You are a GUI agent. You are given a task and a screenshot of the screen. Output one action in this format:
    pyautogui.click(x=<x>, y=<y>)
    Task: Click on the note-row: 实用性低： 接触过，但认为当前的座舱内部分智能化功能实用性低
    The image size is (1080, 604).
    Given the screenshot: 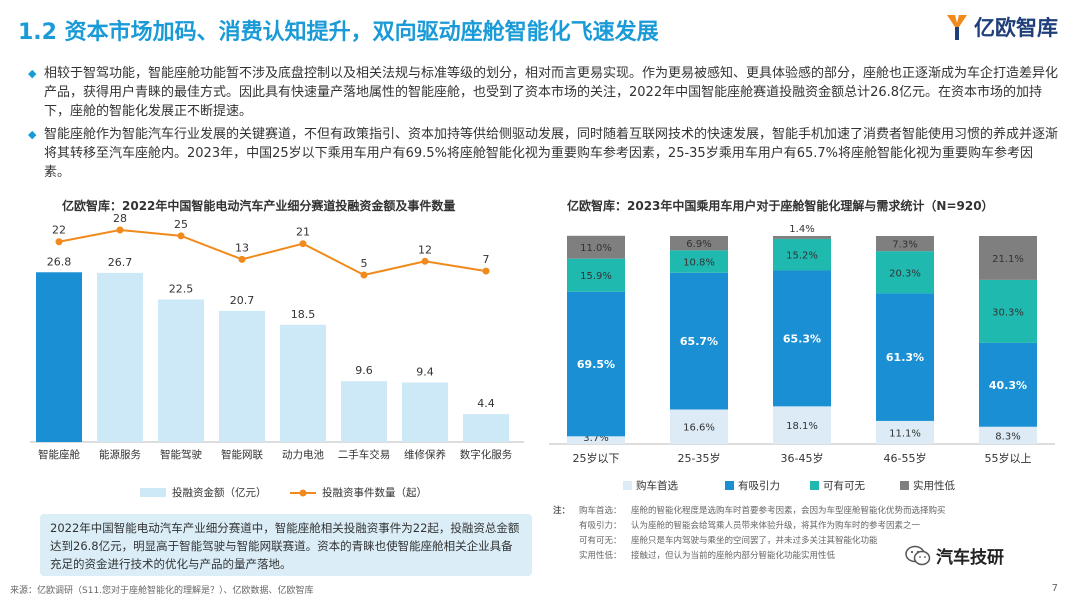 What is the action you would take?
    pyautogui.click(x=793, y=556)
    